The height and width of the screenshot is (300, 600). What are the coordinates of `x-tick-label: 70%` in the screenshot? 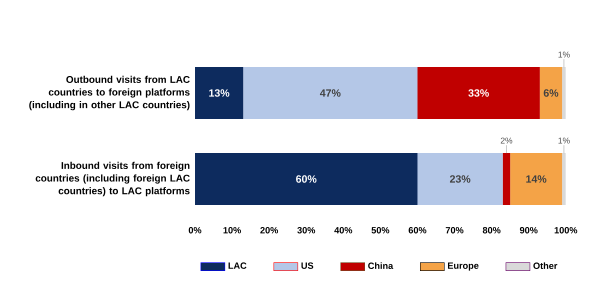 It's located at (455, 230).